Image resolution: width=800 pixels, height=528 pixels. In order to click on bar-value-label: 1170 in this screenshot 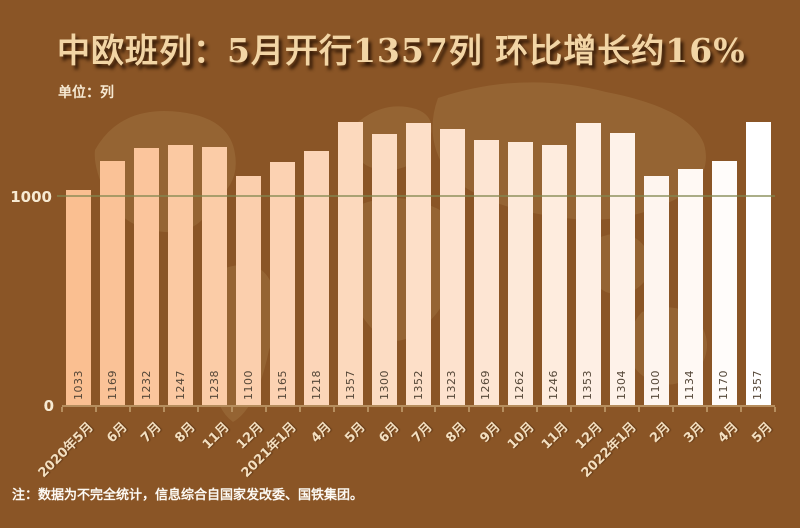, I will do `click(724, 385)`.